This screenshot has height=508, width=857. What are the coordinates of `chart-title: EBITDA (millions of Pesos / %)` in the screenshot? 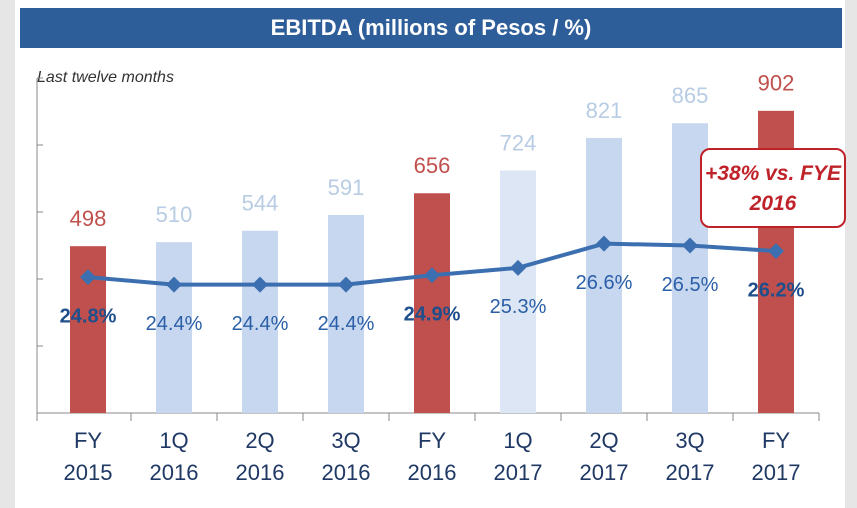 It's located at (431, 28).